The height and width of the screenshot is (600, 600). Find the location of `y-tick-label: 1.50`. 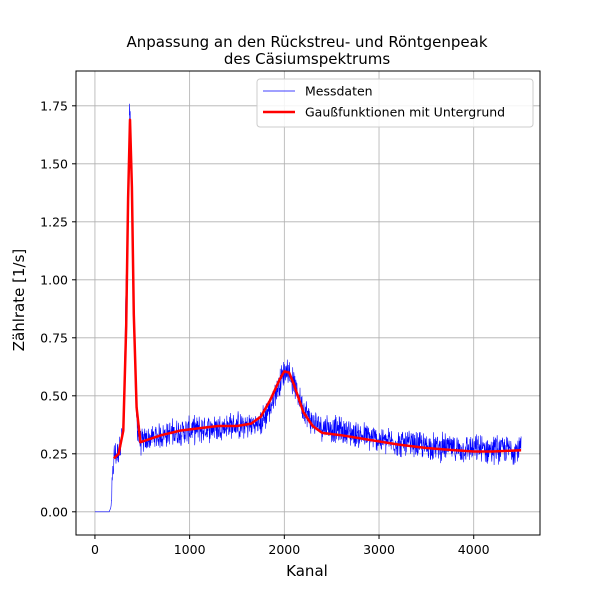

y-tick-label: 1.50 is located at coordinates (54, 163).